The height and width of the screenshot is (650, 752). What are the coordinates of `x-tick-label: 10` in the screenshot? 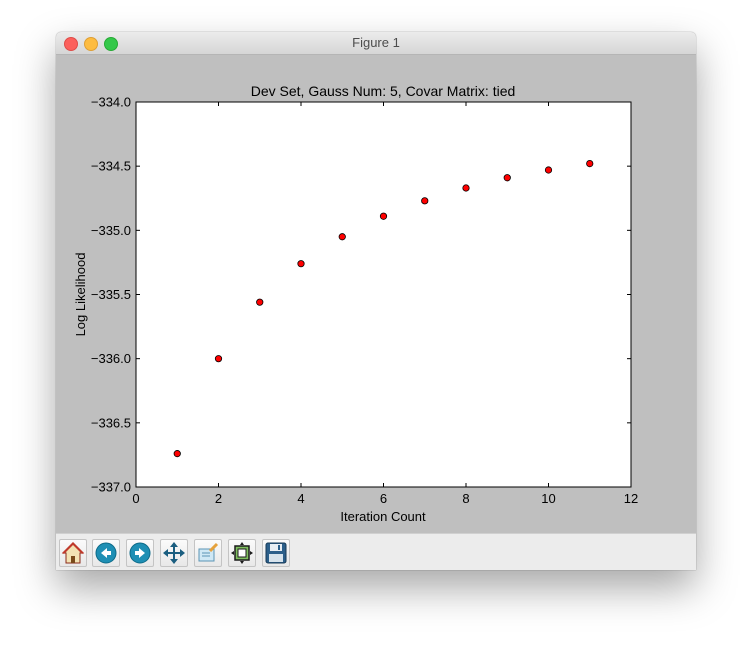 It's located at (548, 498).